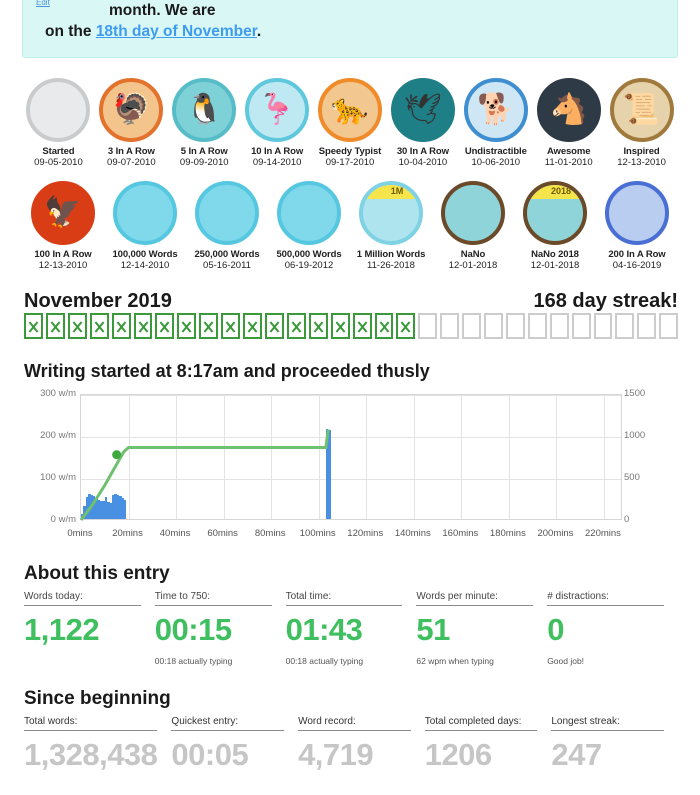 The width and height of the screenshot is (700, 795). I want to click on chart-gridline-h, so click(351, 395).